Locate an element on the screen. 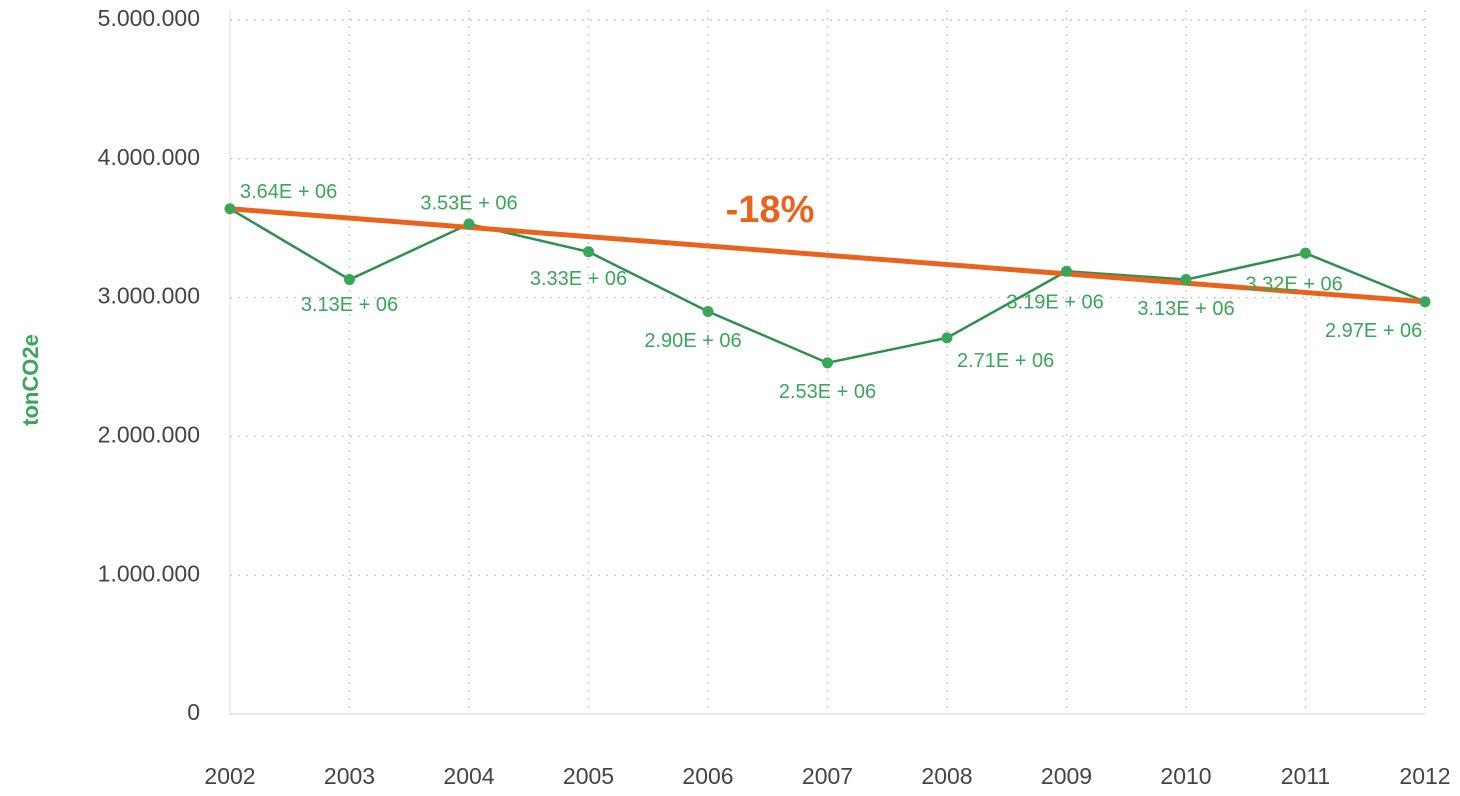 This screenshot has height=796, width=1460. y-tick-label: 2.000.000 is located at coordinates (149, 434).